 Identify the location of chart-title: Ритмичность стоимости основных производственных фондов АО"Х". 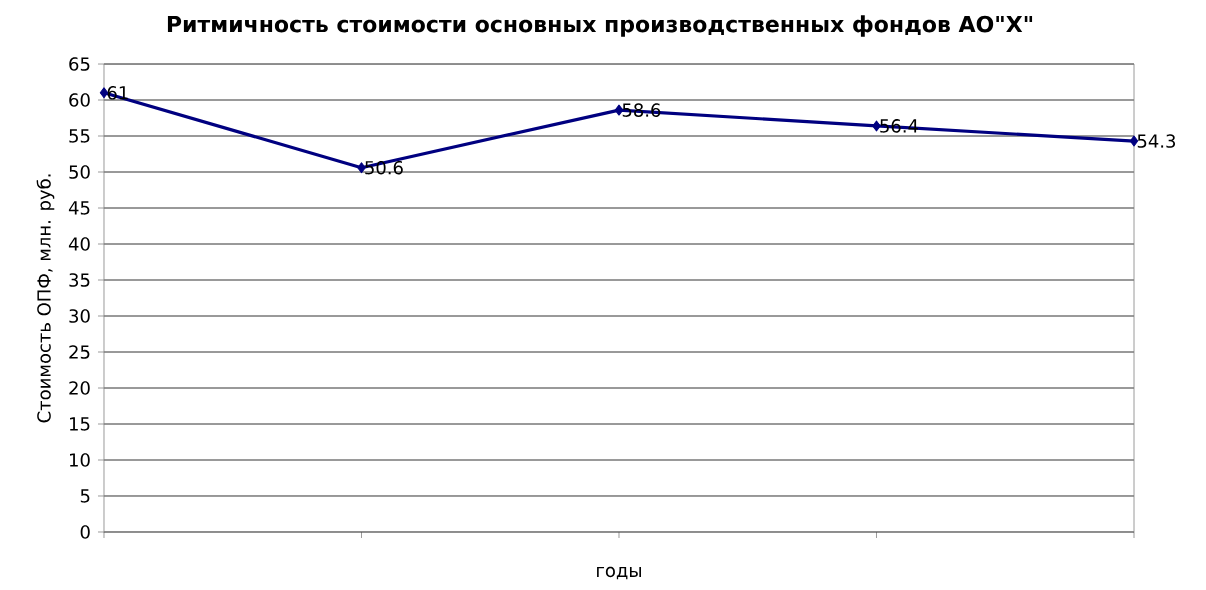
(600, 26).